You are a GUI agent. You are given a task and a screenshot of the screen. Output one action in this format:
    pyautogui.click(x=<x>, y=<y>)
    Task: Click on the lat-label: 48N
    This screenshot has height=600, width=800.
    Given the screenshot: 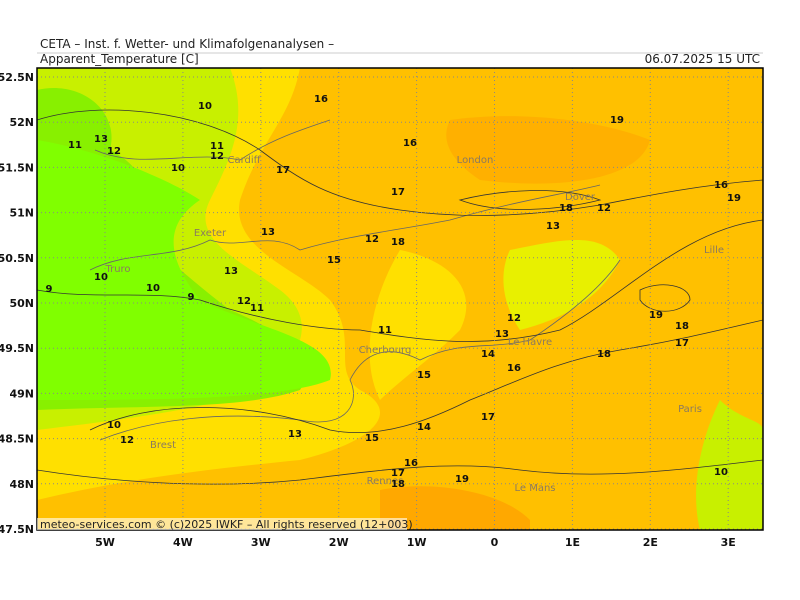 What is the action you would take?
    pyautogui.click(x=21, y=484)
    